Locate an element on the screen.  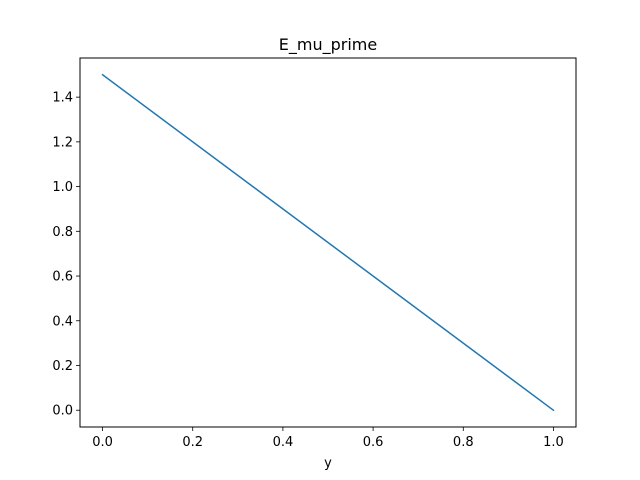
chart-title: E_mu_prime is located at coordinates (328, 45).